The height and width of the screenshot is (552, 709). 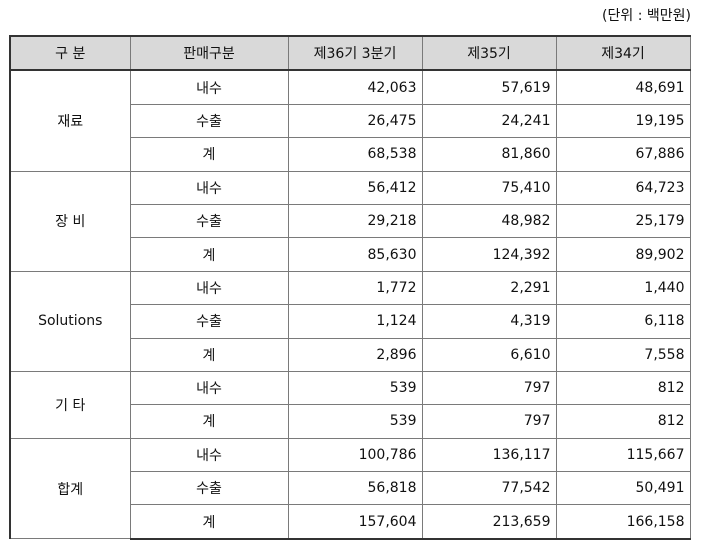 I want to click on value-cell: 100,786, so click(x=355, y=455).